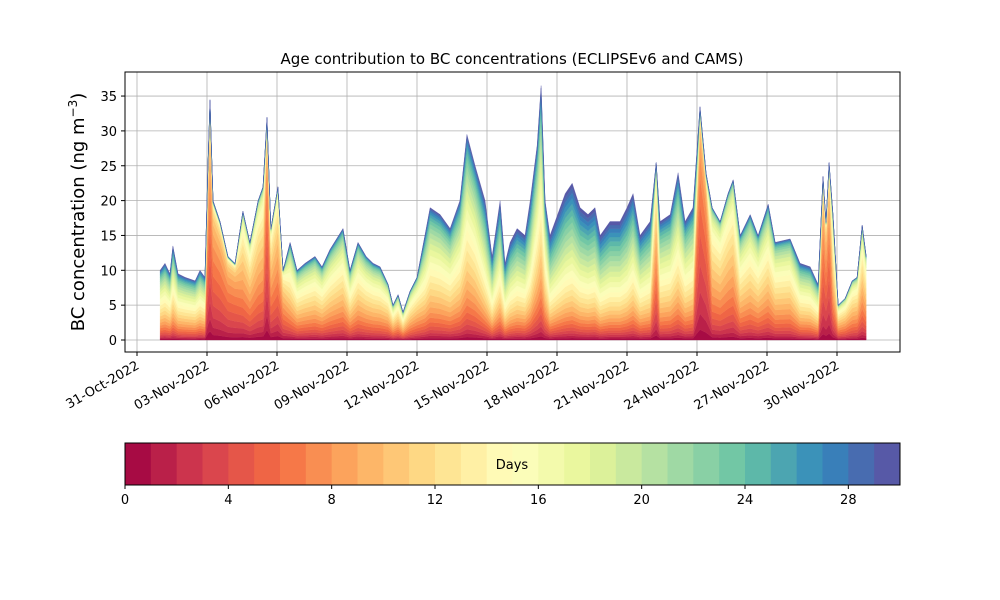  I want to click on colorbar-tick-label: 28, so click(848, 500).